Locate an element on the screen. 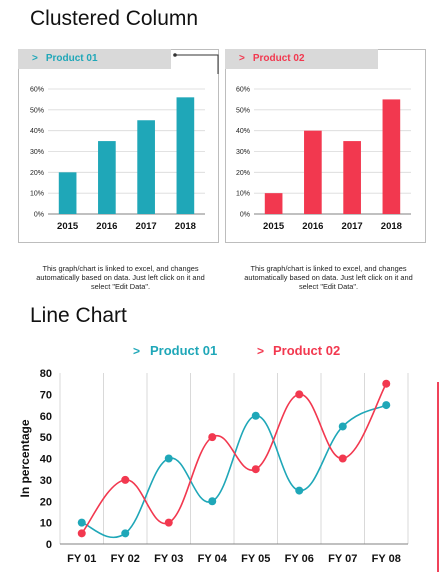 Image resolution: width=442 pixels, height=572 pixels. y-axis-label: In percentage is located at coordinates (25, 458).